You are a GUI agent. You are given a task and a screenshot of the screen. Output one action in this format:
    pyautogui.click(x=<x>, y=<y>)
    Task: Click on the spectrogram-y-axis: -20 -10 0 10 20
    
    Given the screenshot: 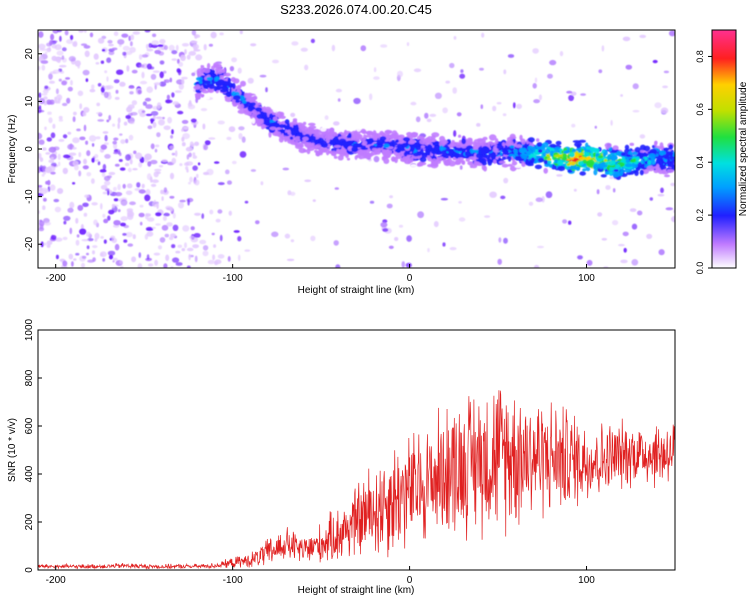 What is the action you would take?
    pyautogui.click(x=33, y=149)
    